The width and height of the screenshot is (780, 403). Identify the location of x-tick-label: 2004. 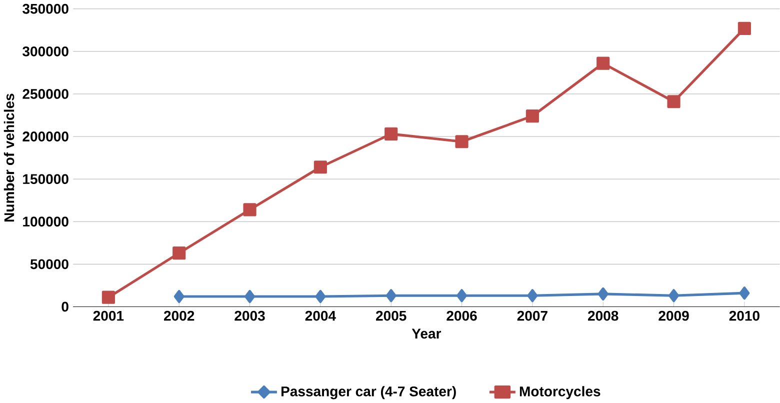
(320, 316).